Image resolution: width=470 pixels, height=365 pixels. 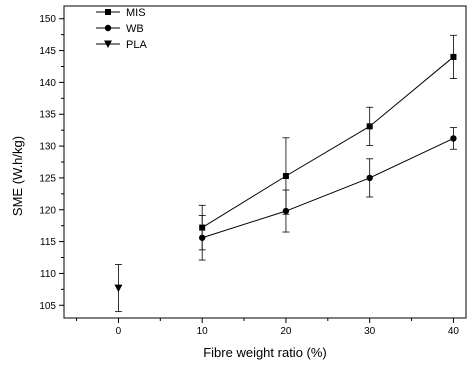 I want to click on legend-label-wb: WB, so click(x=135, y=29).